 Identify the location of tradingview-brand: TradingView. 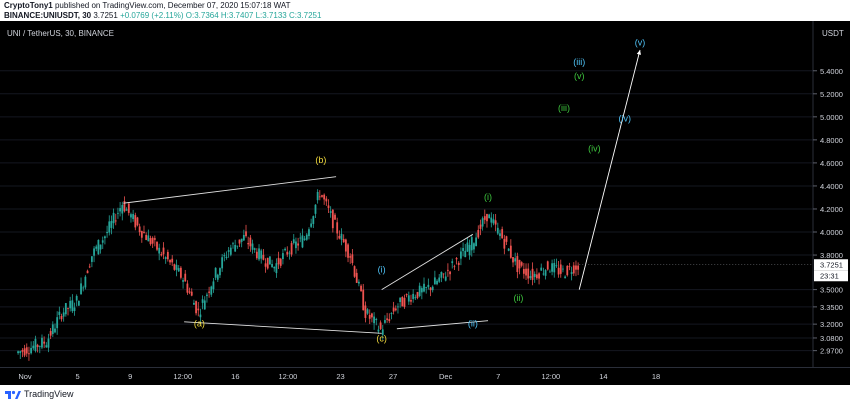
(39, 394).